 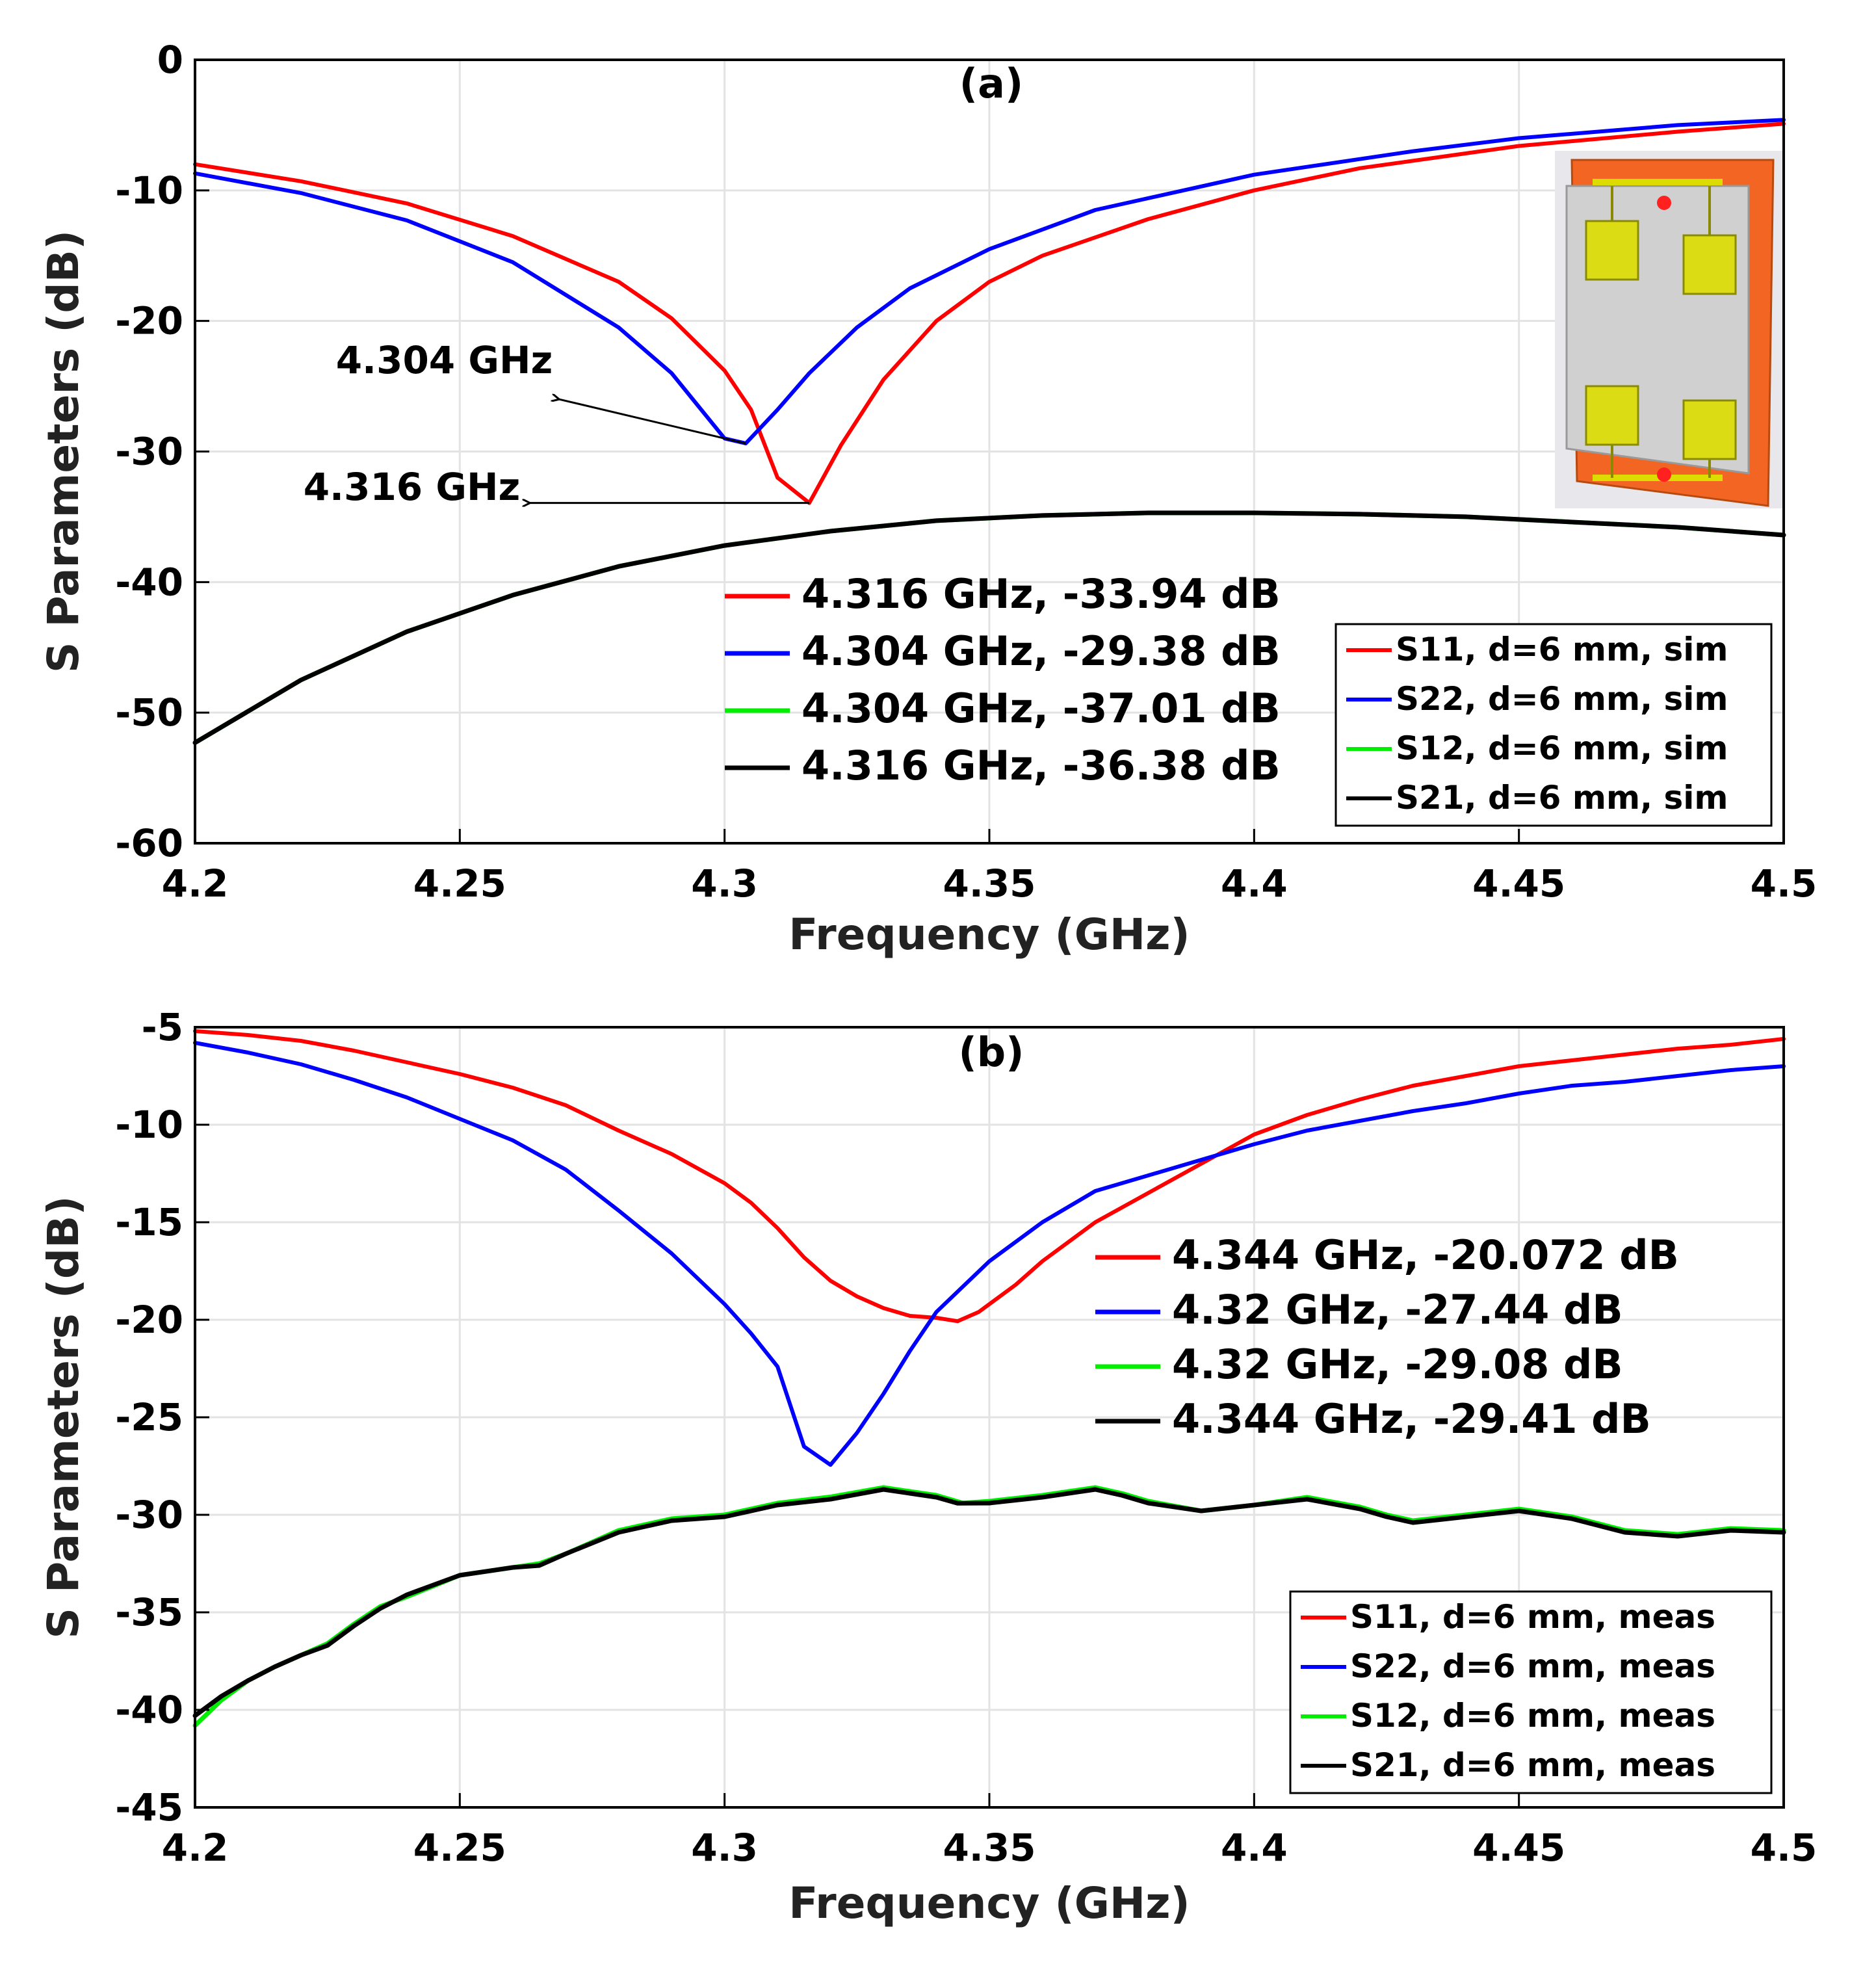 What do you see at coordinates (149, 321) in the screenshot?
I see `y-tick-label-2: -20` at bounding box center [149, 321].